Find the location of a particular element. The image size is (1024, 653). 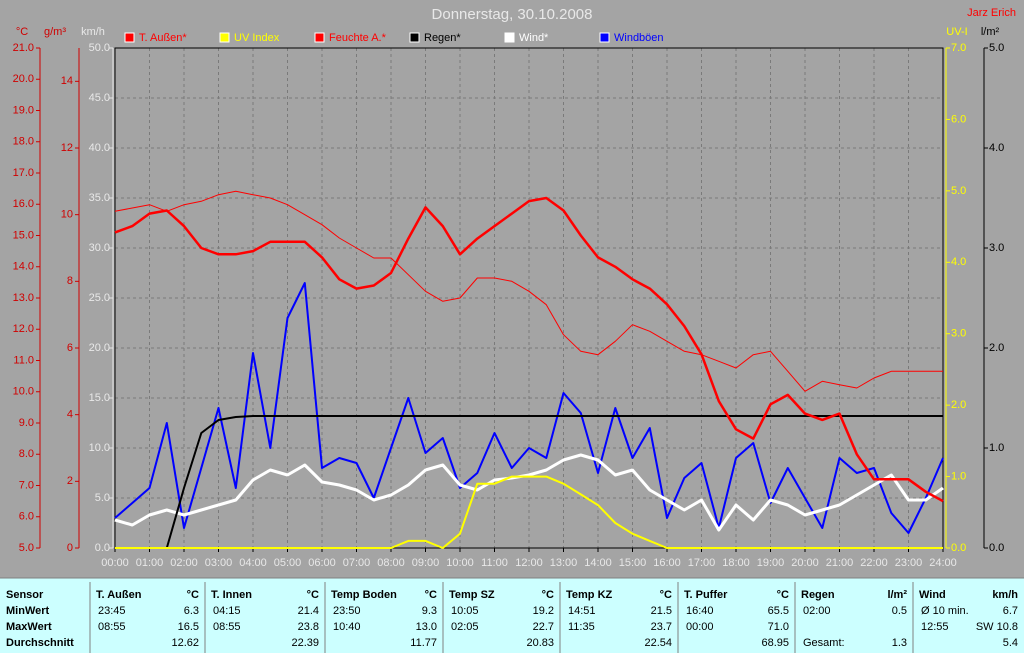

cell-value: 22.7 is located at coordinates (543, 627).